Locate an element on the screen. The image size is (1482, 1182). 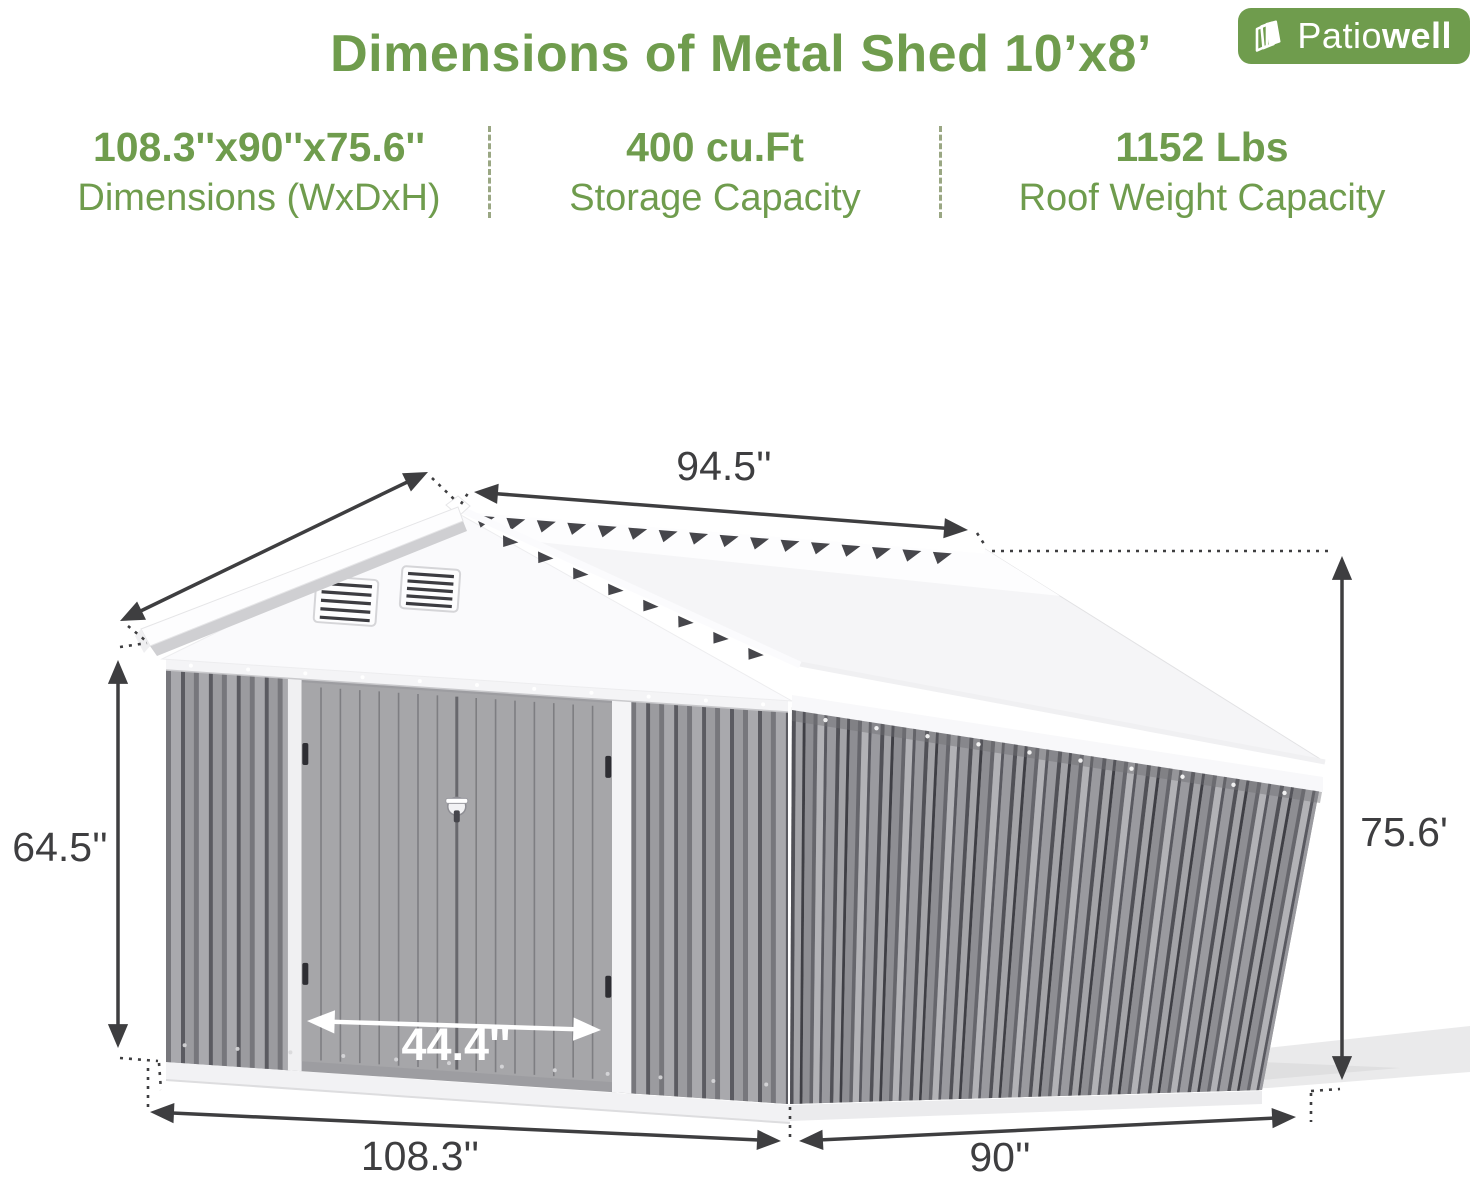
gable-vent is located at coordinates (430, 589).